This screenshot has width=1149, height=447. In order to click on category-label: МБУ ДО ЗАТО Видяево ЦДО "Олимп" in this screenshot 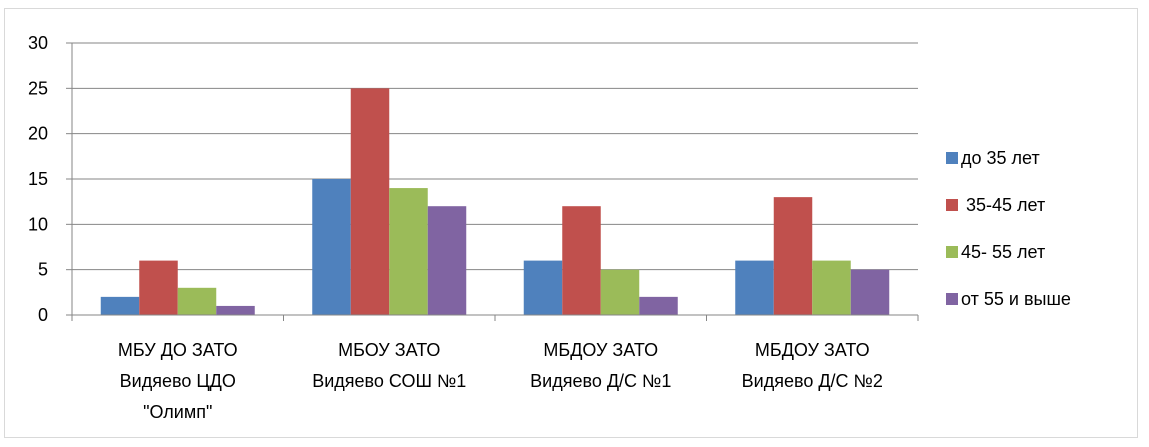, I will do `click(178, 381)`.